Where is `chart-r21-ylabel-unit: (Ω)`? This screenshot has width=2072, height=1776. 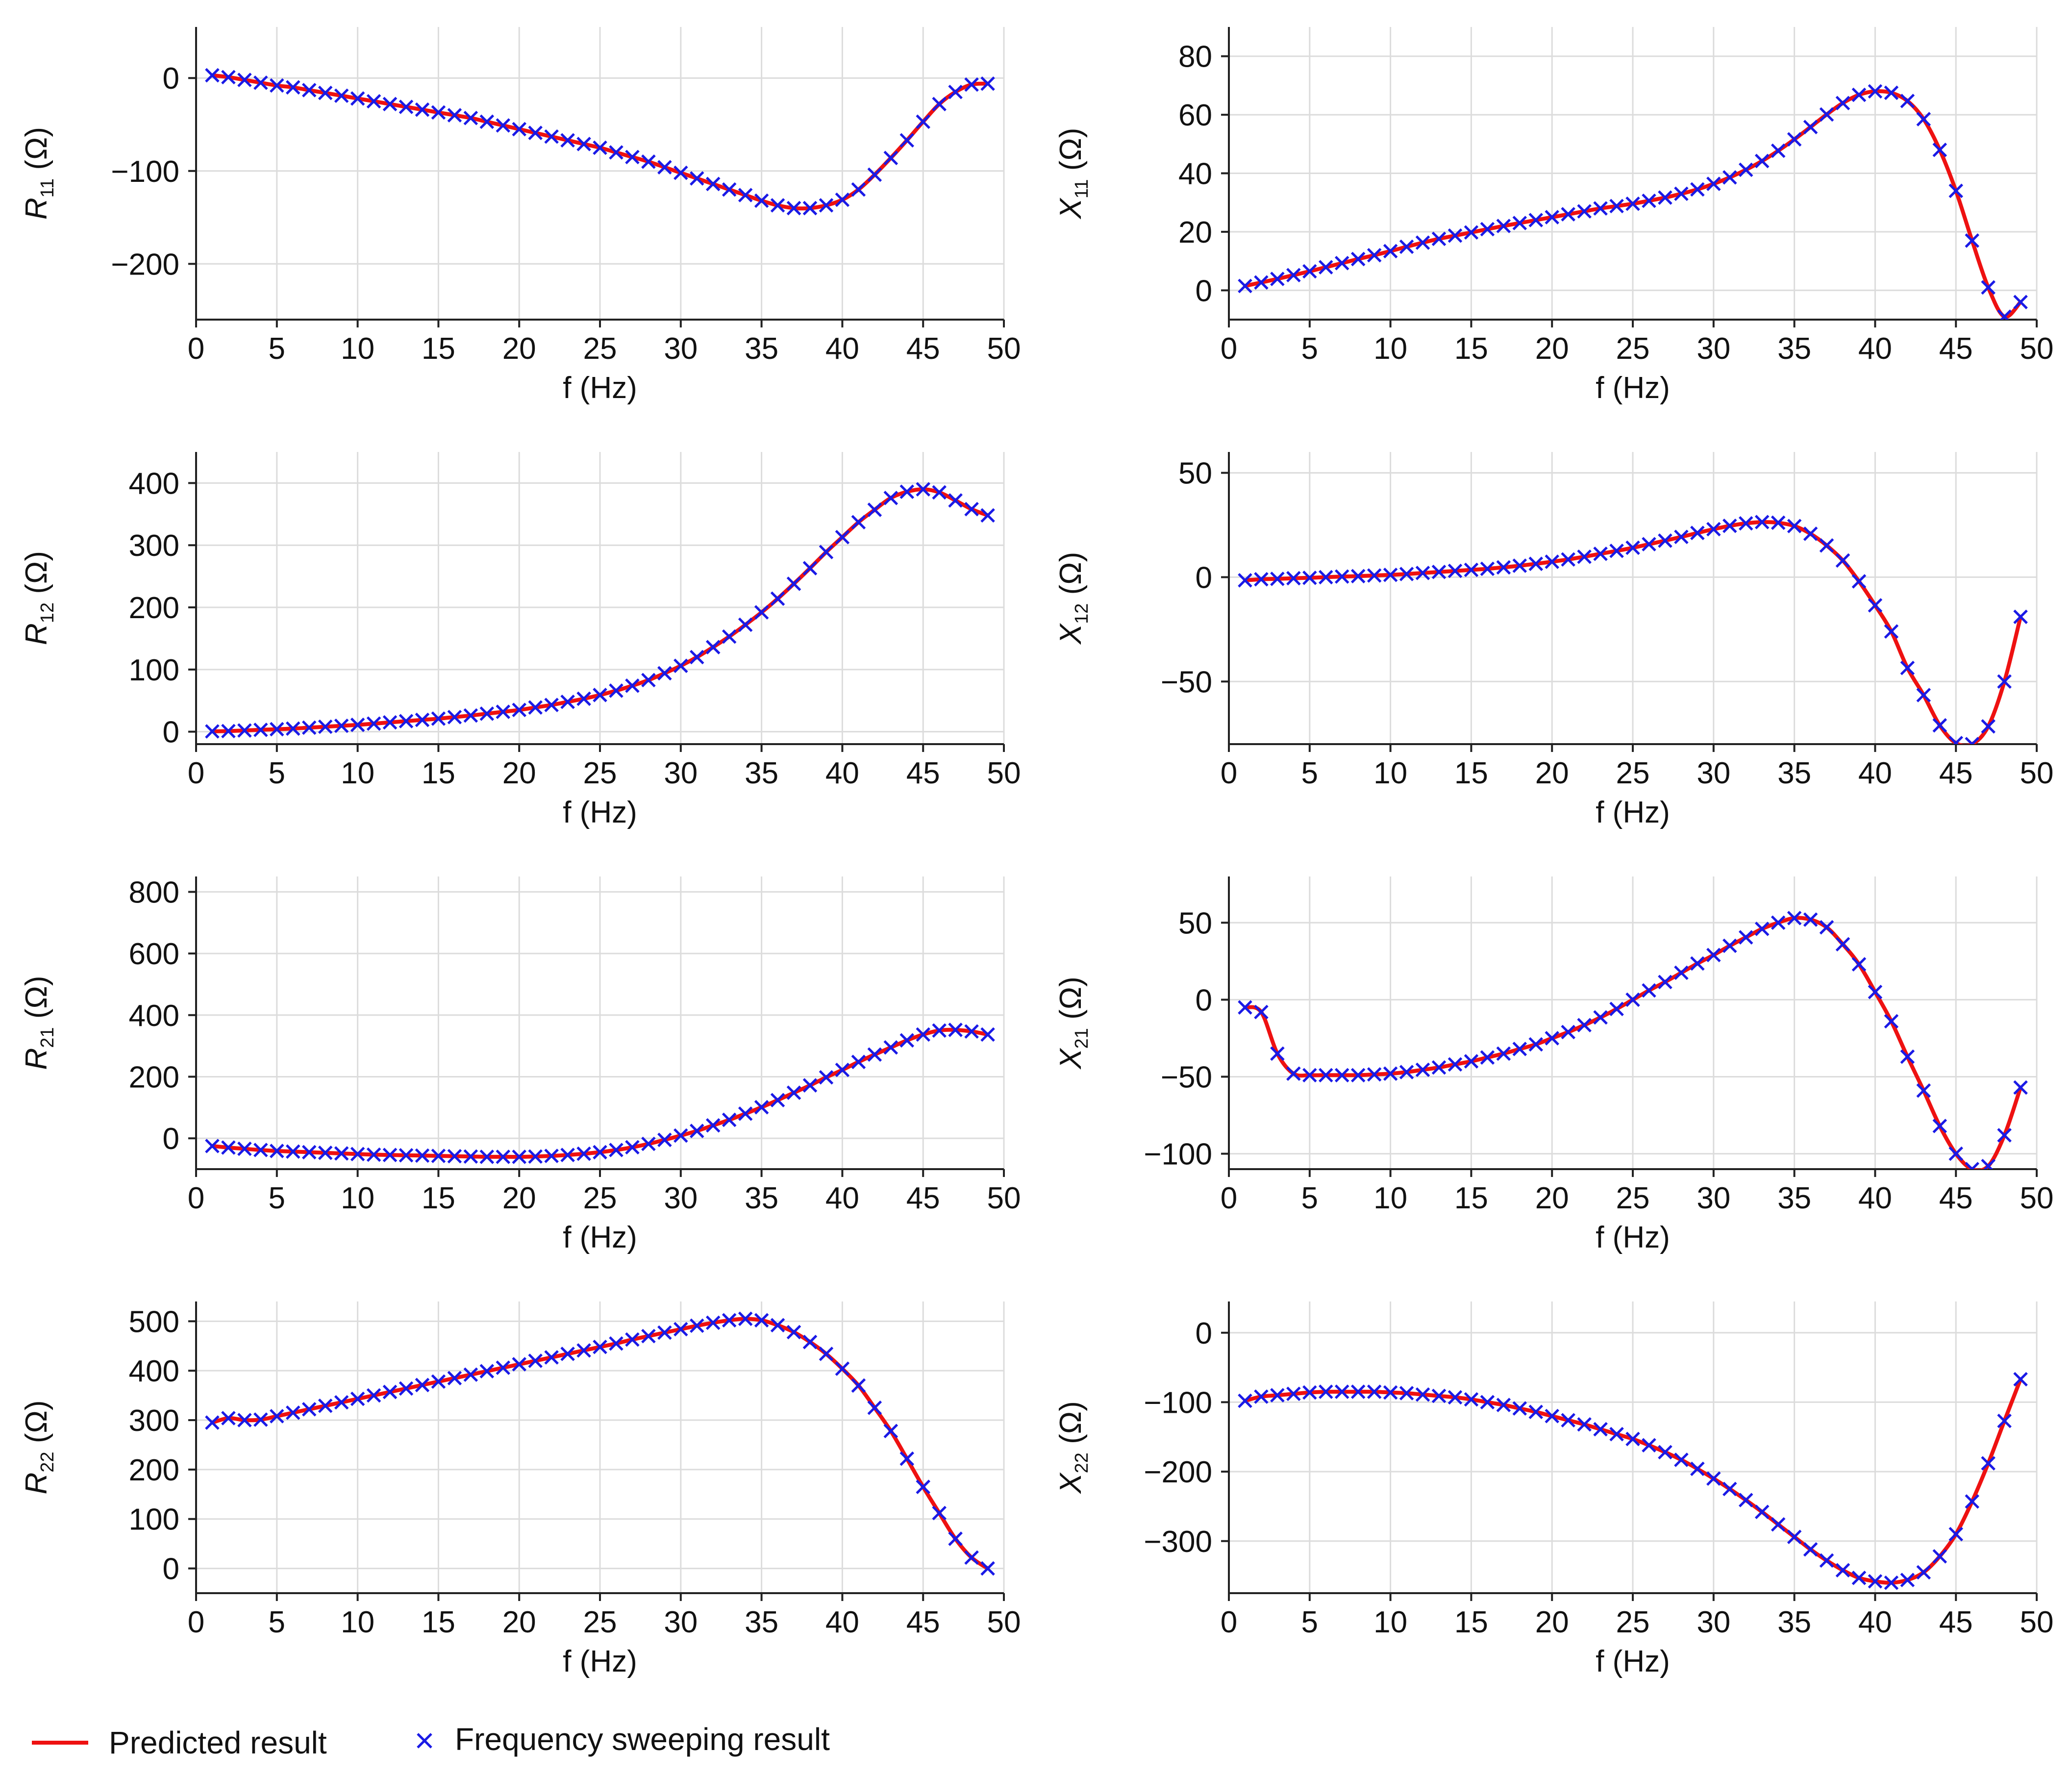
chart-r21-ylabel-unit: (Ω) is located at coordinates (36, 1001).